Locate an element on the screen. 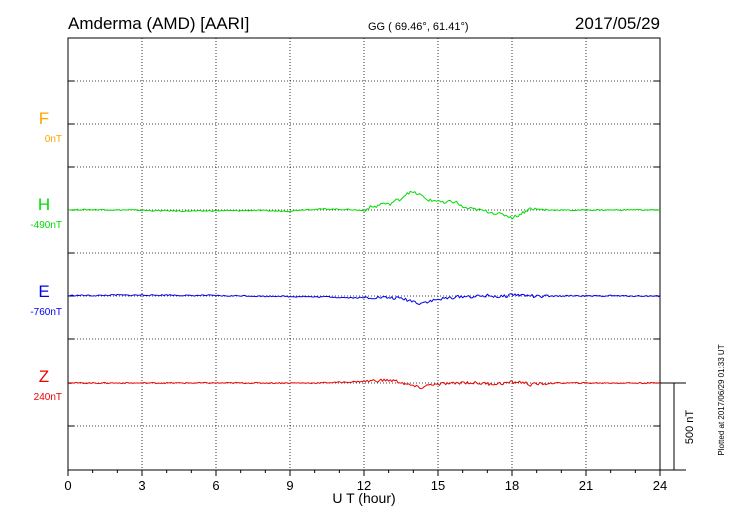 The width and height of the screenshot is (730, 520). series-label-e: E is located at coordinates (43, 291).